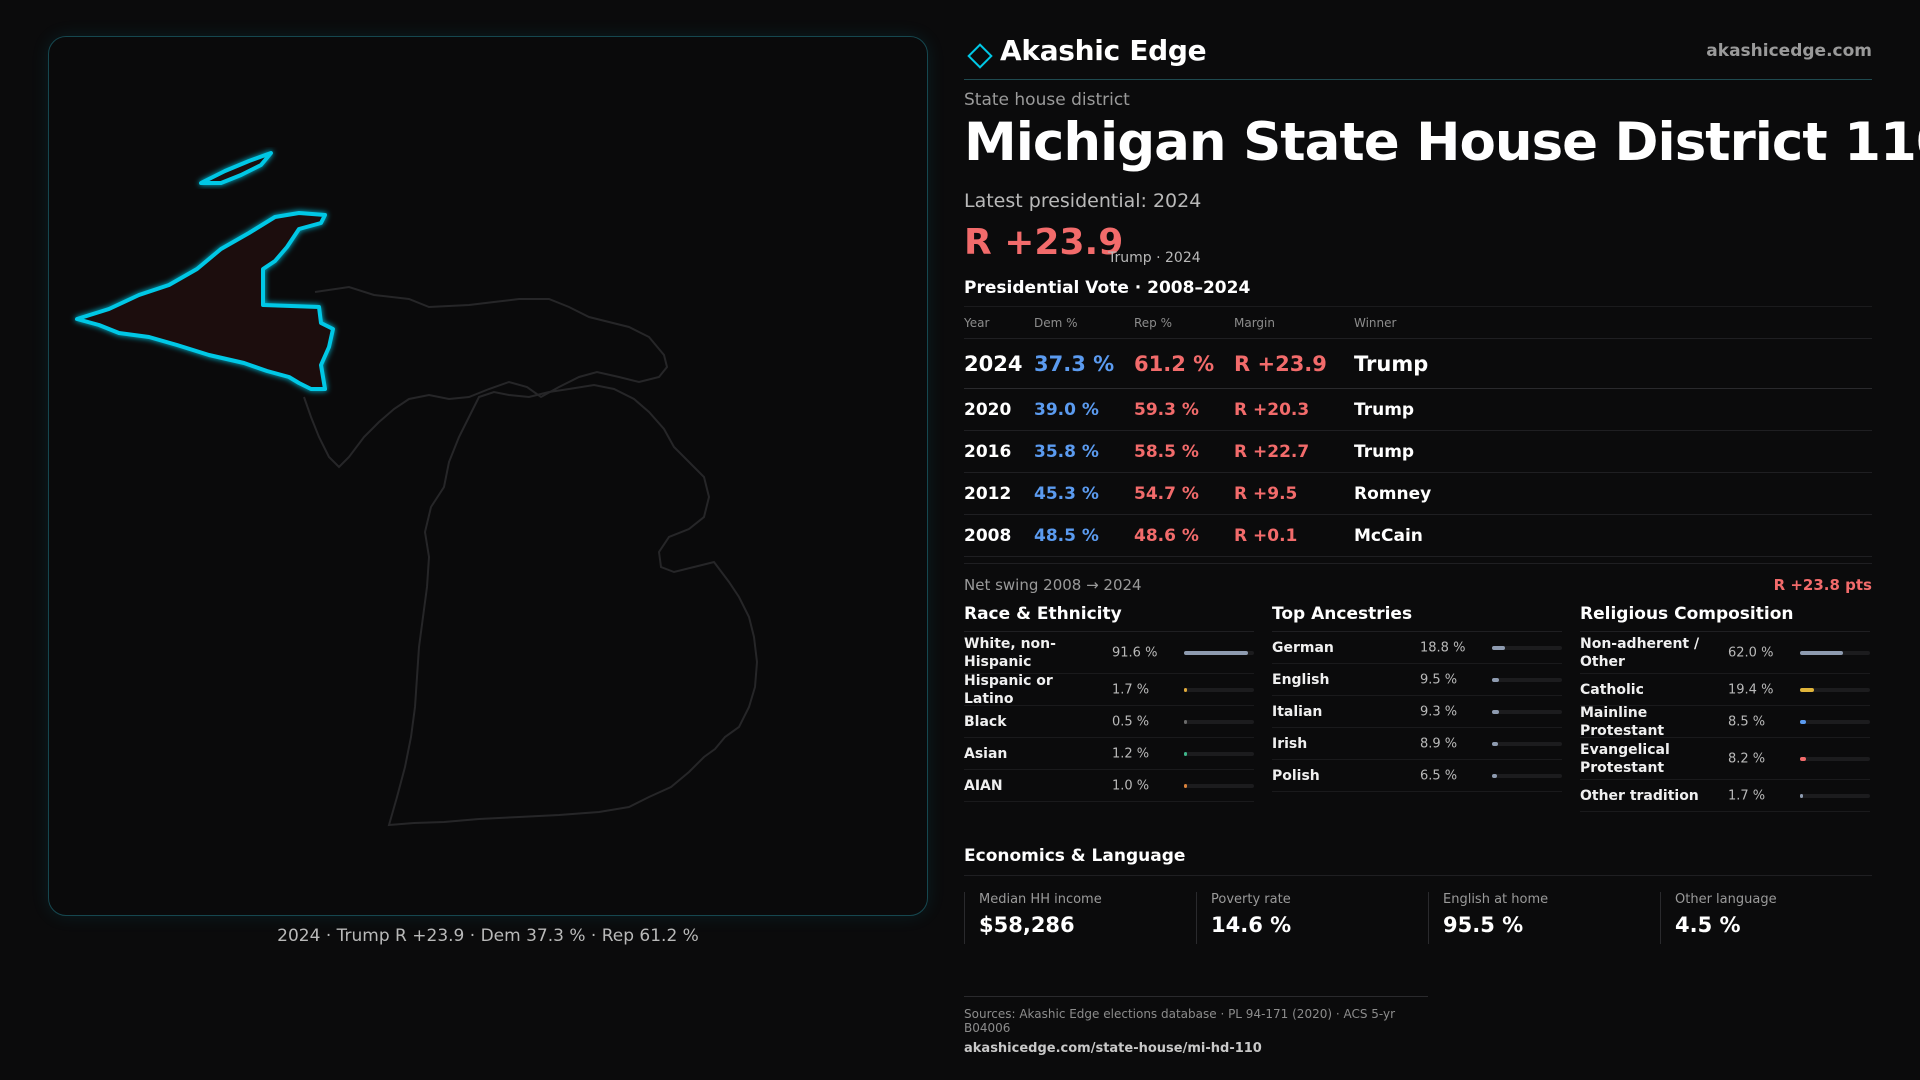  Describe the element at coordinates (1290, 743) in the screenshot. I see `item-label: Irish` at that location.